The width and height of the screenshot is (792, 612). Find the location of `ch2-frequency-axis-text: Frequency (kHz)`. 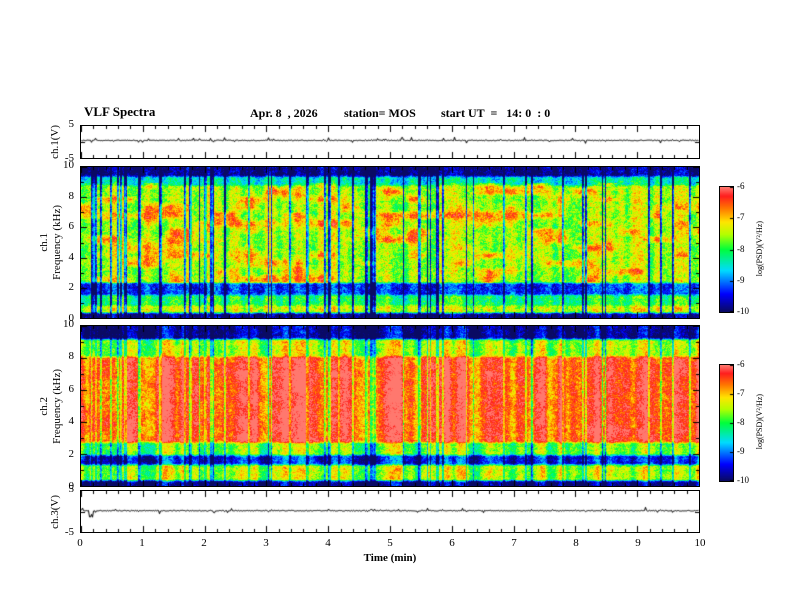

ch2-frequency-axis-text: Frequency (kHz) is located at coordinates (57, 406).